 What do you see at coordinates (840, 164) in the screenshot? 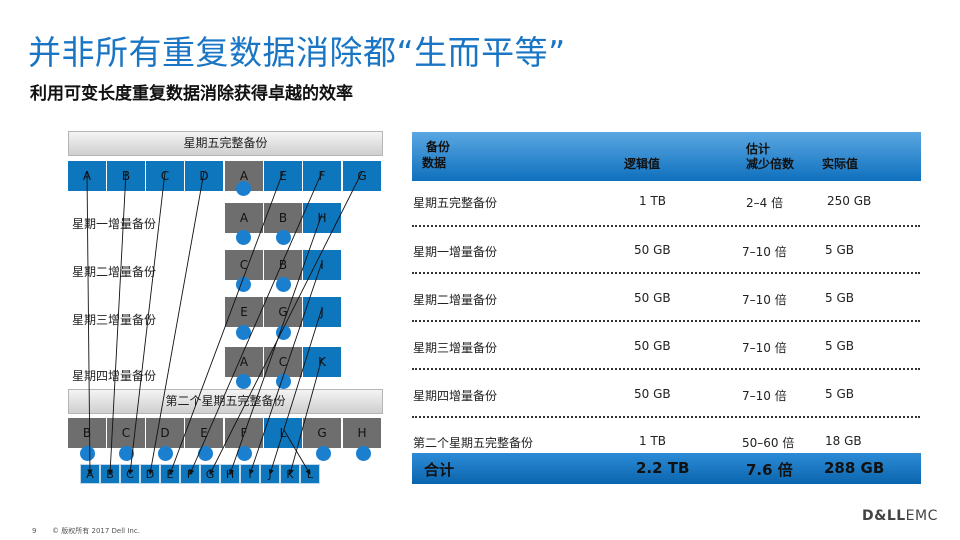
I see `header-actual: 实际值` at bounding box center [840, 164].